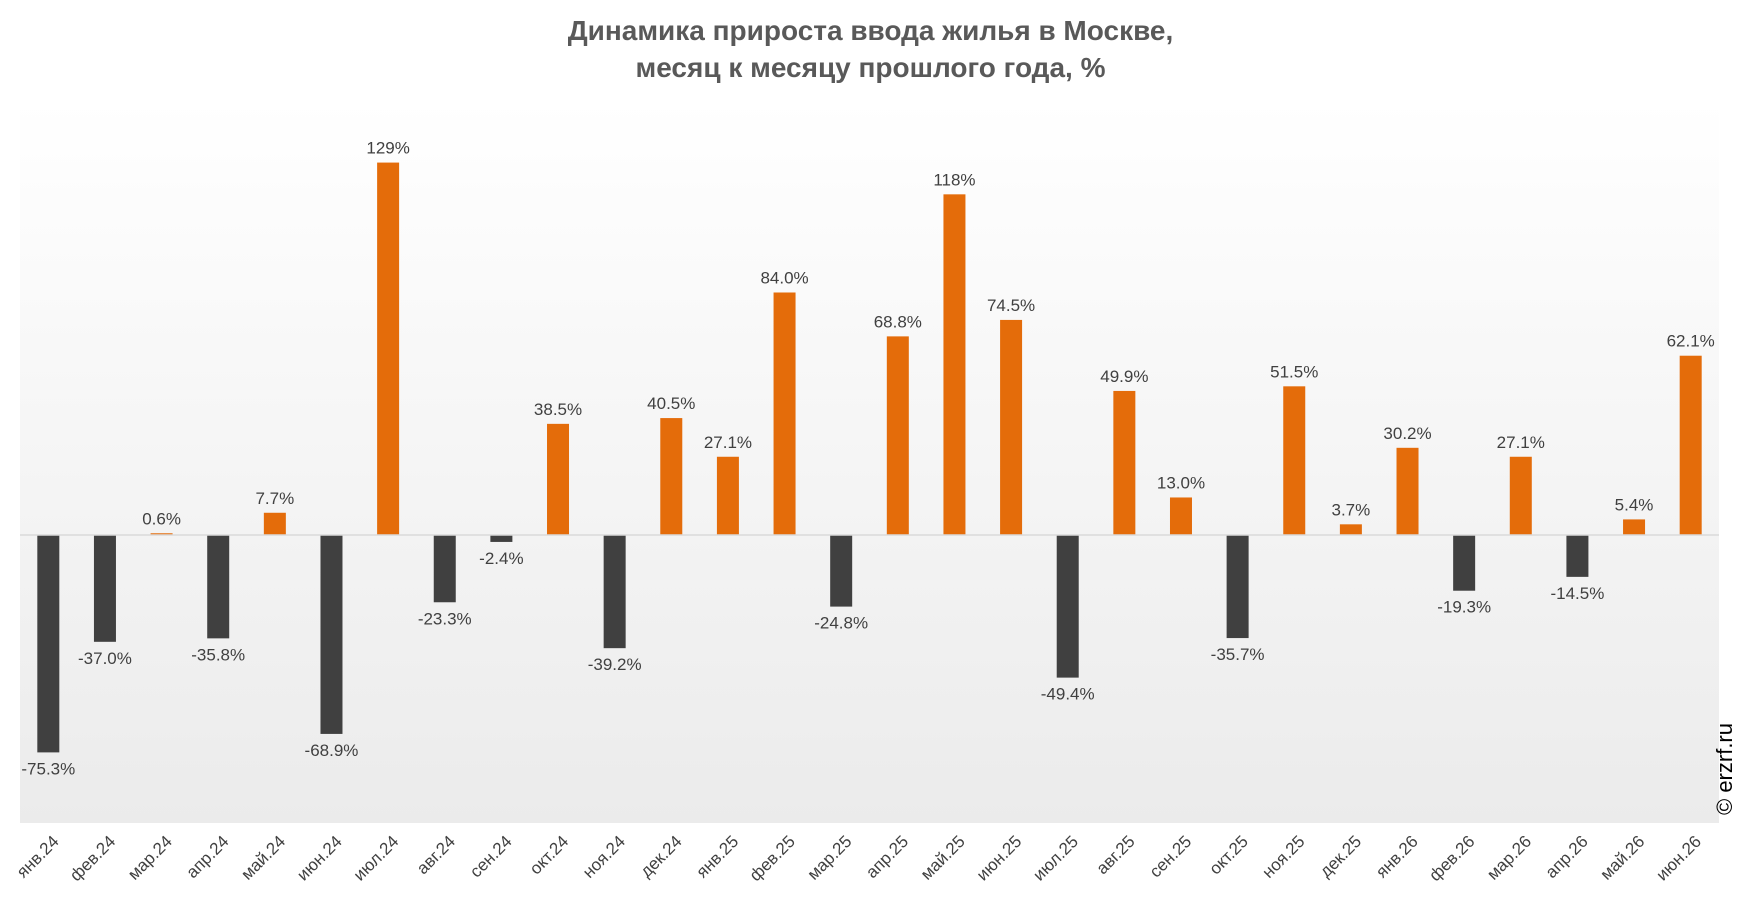 Image resolution: width=1741 pixels, height=912 pixels. Describe the element at coordinates (671, 403) in the screenshot. I see `data-label-дек.24: 40.5%` at that location.